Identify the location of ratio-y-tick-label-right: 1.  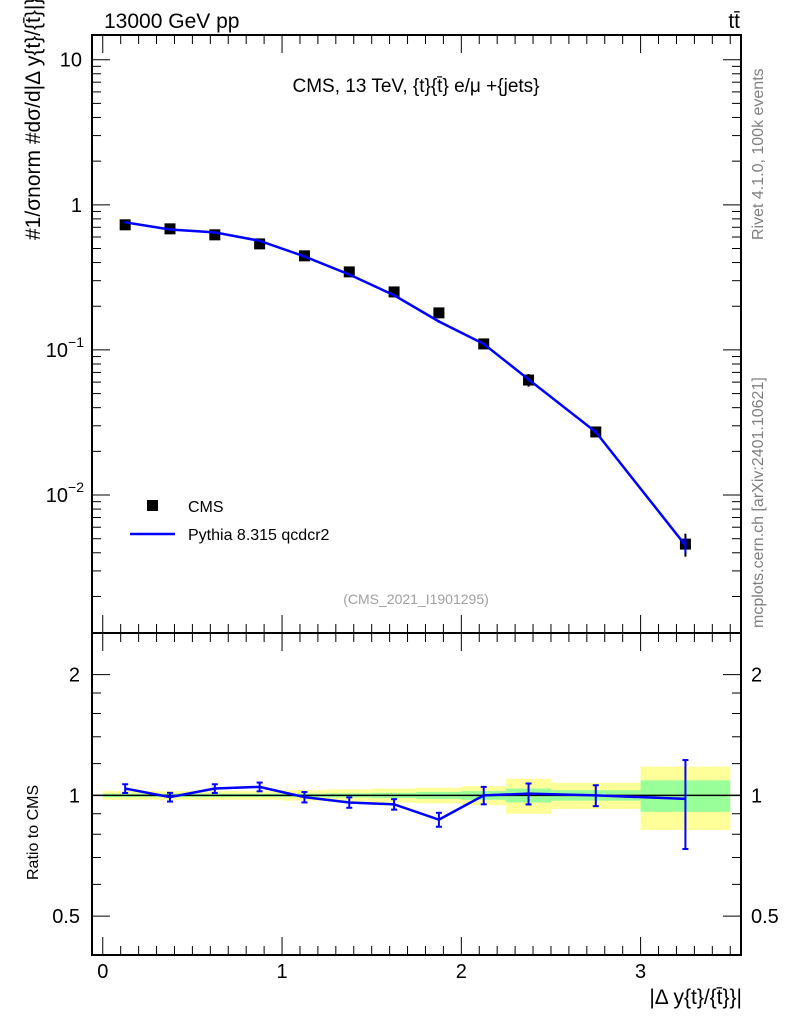
(756, 796).